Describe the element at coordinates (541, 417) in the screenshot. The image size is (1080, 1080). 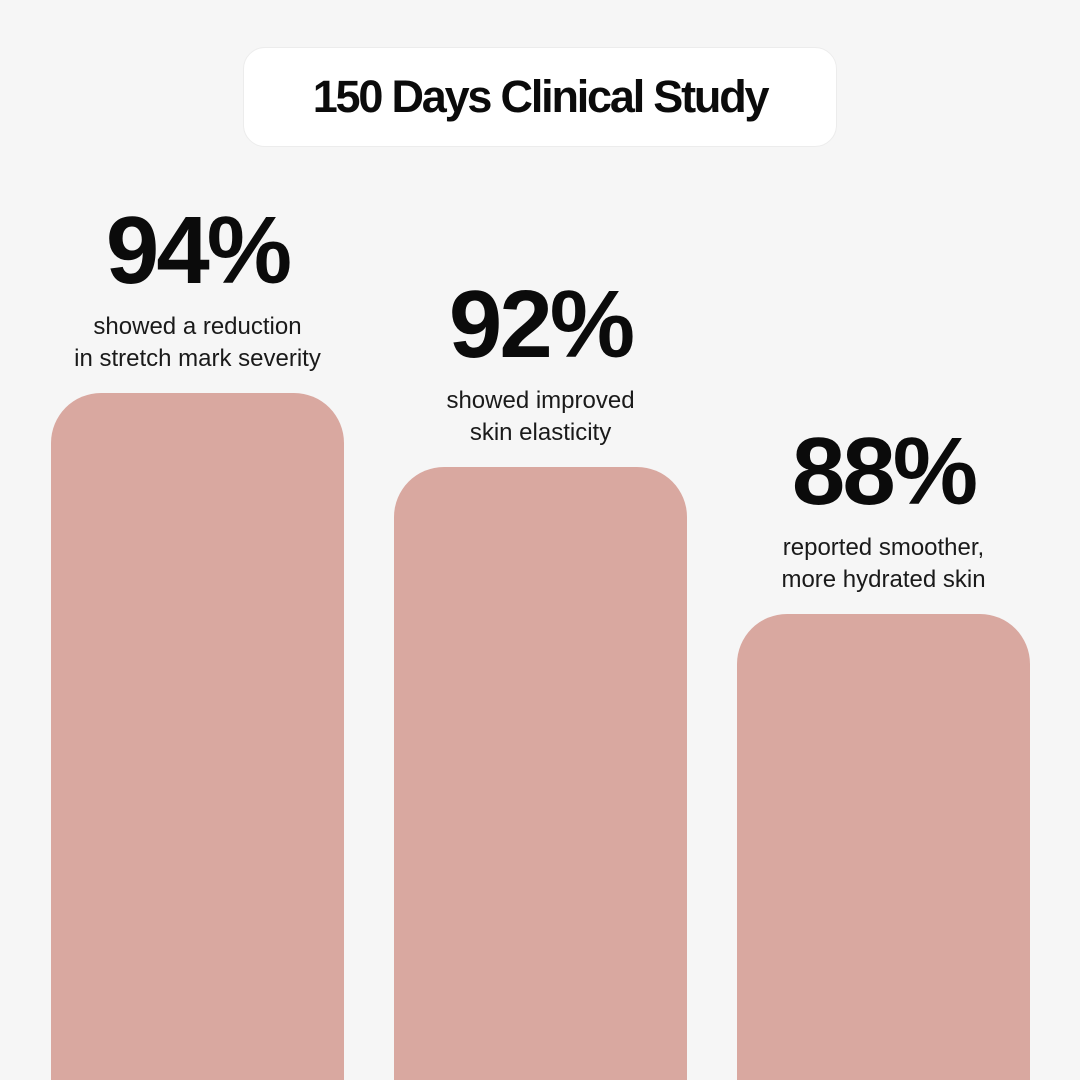
I see `bar-caption-2: showed improved skin elasticity` at that location.